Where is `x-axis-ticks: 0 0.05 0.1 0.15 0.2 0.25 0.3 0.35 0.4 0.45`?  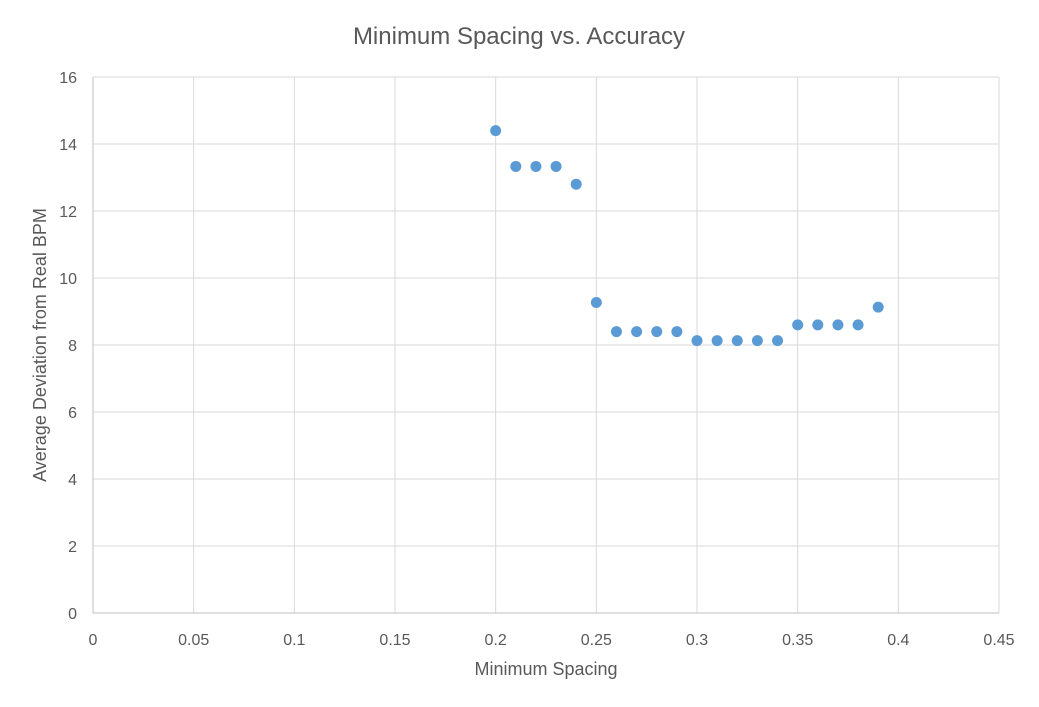 x-axis-ticks: 0 0.05 0.1 0.15 0.2 0.25 0.3 0.35 0.4 0.45 is located at coordinates (552, 640).